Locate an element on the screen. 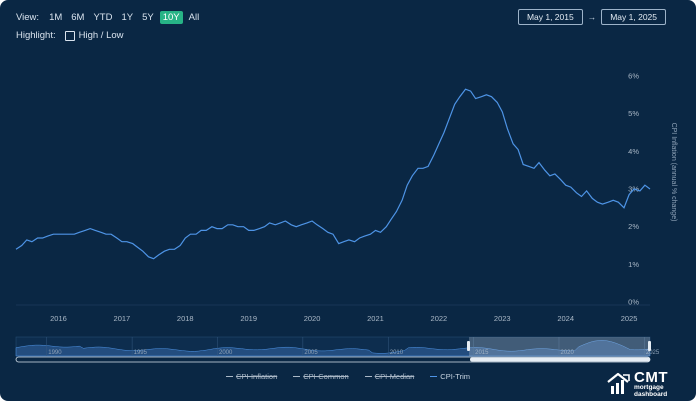 The image size is (696, 401). view-label: View: is located at coordinates (28, 17).